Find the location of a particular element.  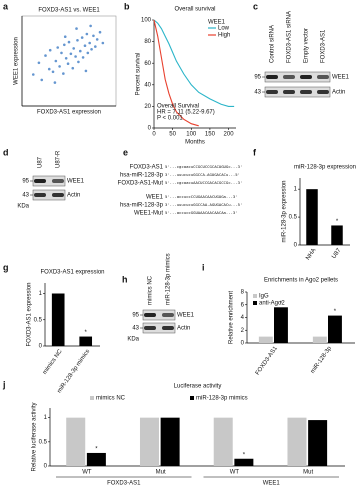

panel-label: b is located at coordinates (127, 6).